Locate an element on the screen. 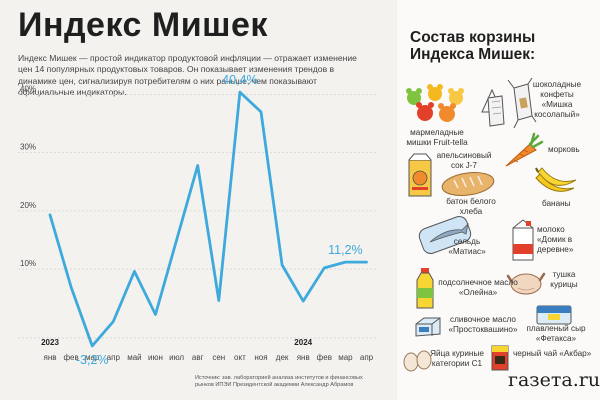 This screenshot has height=400, width=600. basket-item-label: Яйца куриные категории С1 is located at coordinates (457, 358).